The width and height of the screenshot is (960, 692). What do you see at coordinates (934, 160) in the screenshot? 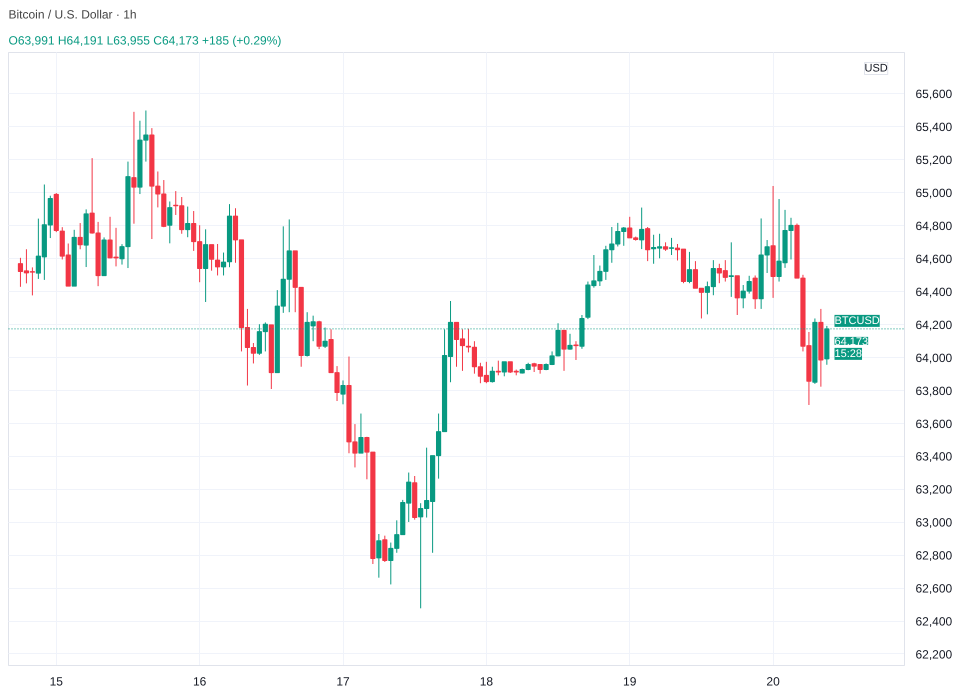
I see `y-tick-label: 65,200` at bounding box center [934, 160].